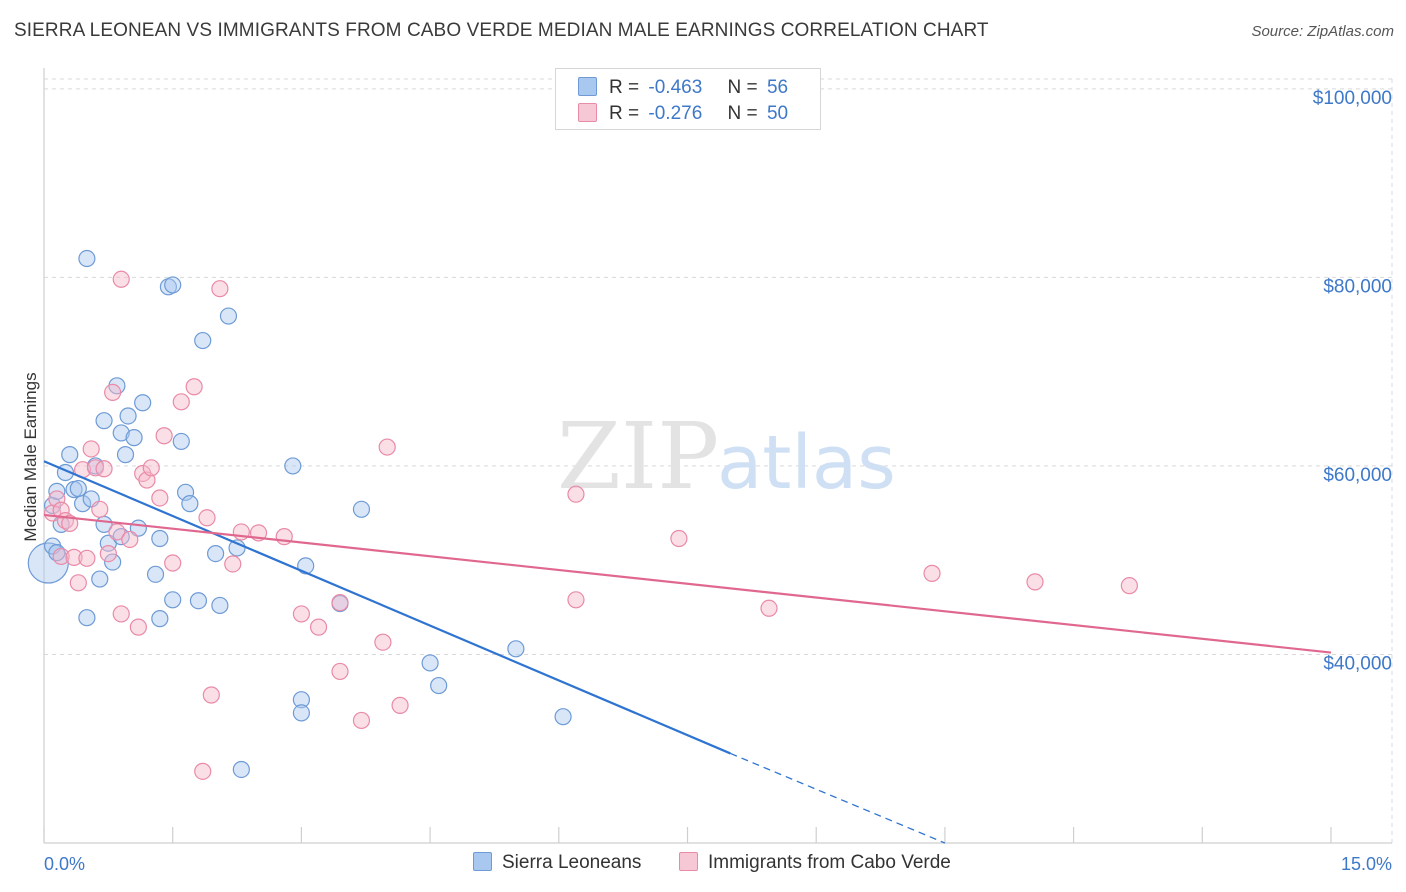 Image resolution: width=1406 pixels, height=892 pixels. Describe the element at coordinates (675, 87) in the screenshot. I see `legend-r-value: -0.463` at that location.